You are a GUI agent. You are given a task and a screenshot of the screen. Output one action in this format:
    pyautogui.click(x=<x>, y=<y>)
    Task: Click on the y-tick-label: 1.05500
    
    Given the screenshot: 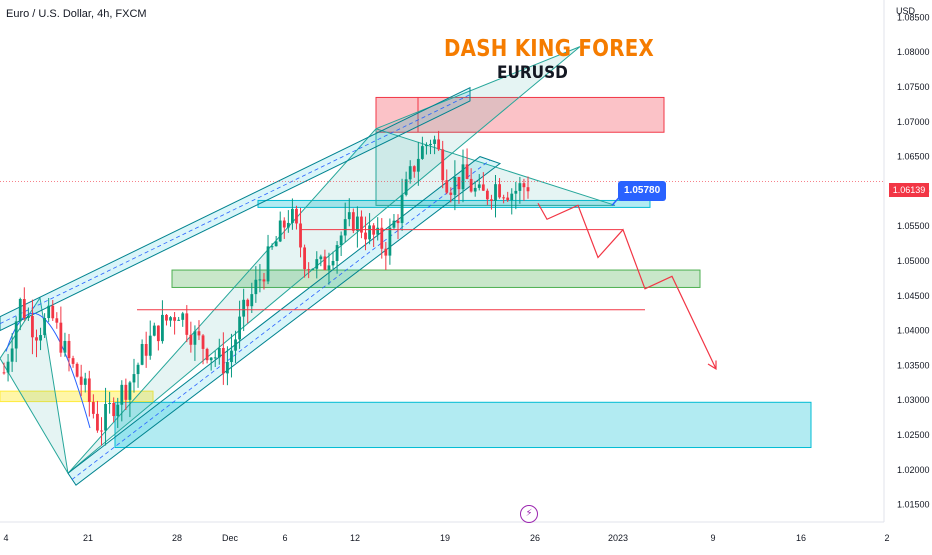 What is the action you would take?
    pyautogui.click(x=913, y=226)
    